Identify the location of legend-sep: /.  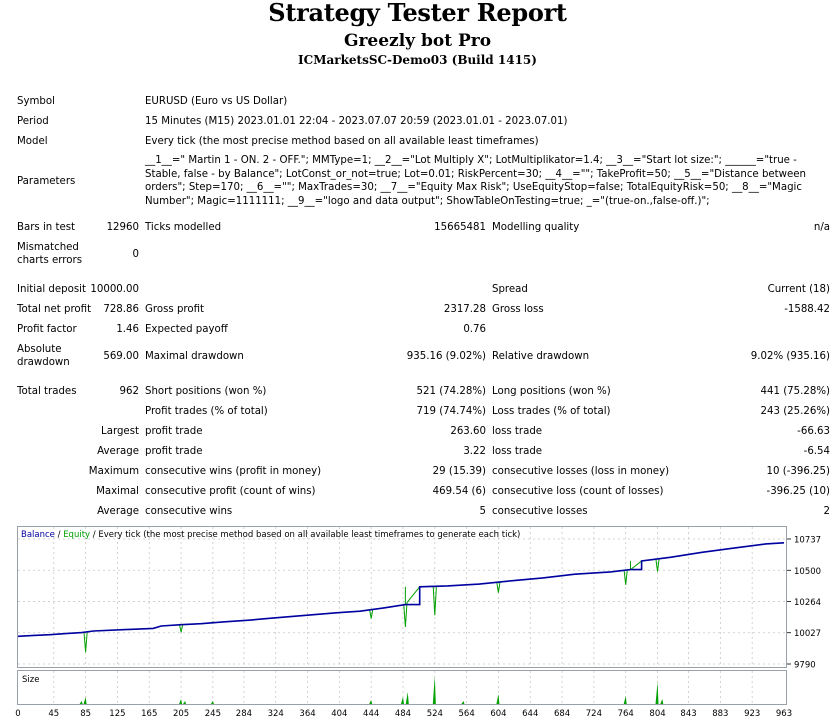
(59, 535).